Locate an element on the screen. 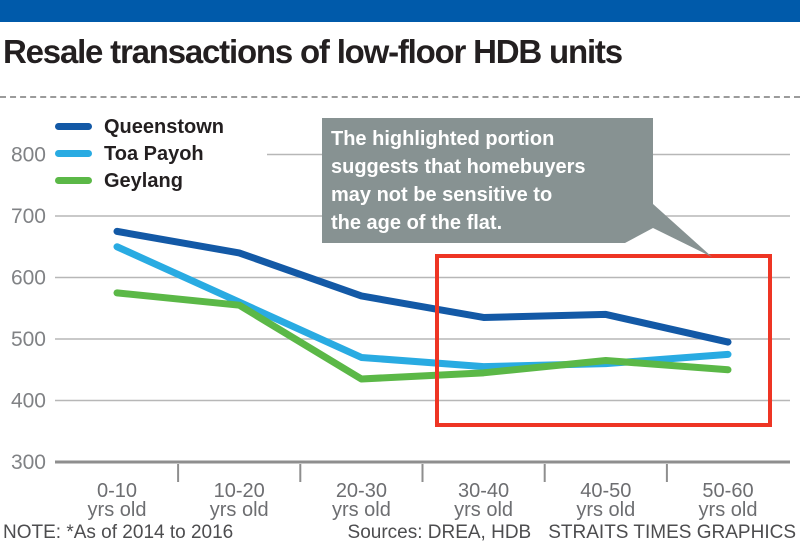 The image size is (800, 553). x-axis-label: 20-30 yrs old is located at coordinates (361, 500).